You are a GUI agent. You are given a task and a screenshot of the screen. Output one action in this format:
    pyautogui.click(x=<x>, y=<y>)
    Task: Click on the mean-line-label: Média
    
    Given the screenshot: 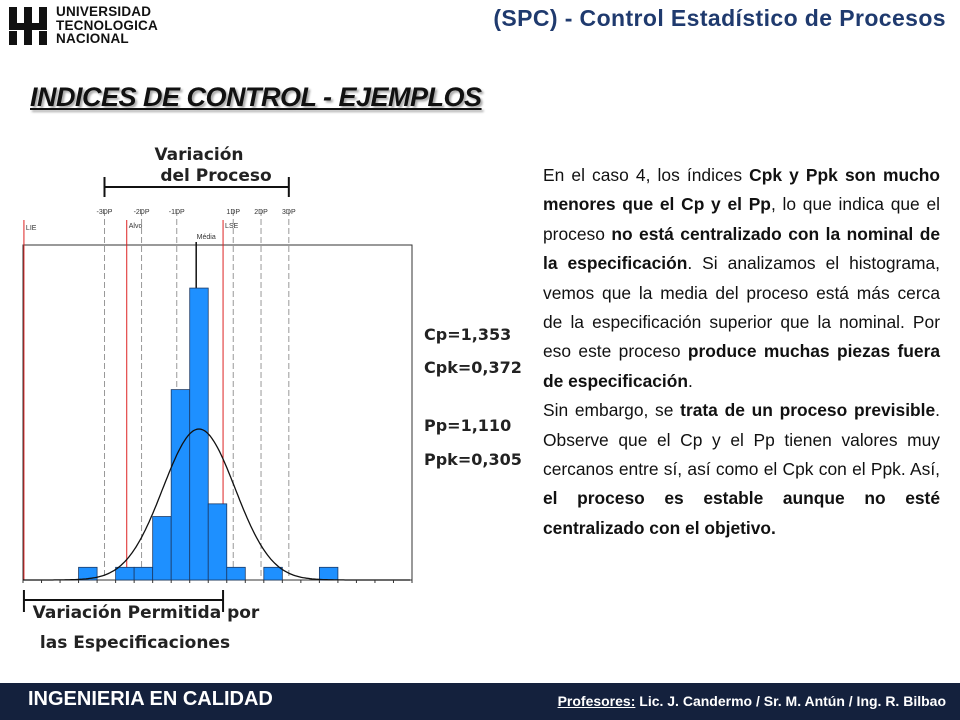 What is the action you would take?
    pyautogui.click(x=206, y=237)
    